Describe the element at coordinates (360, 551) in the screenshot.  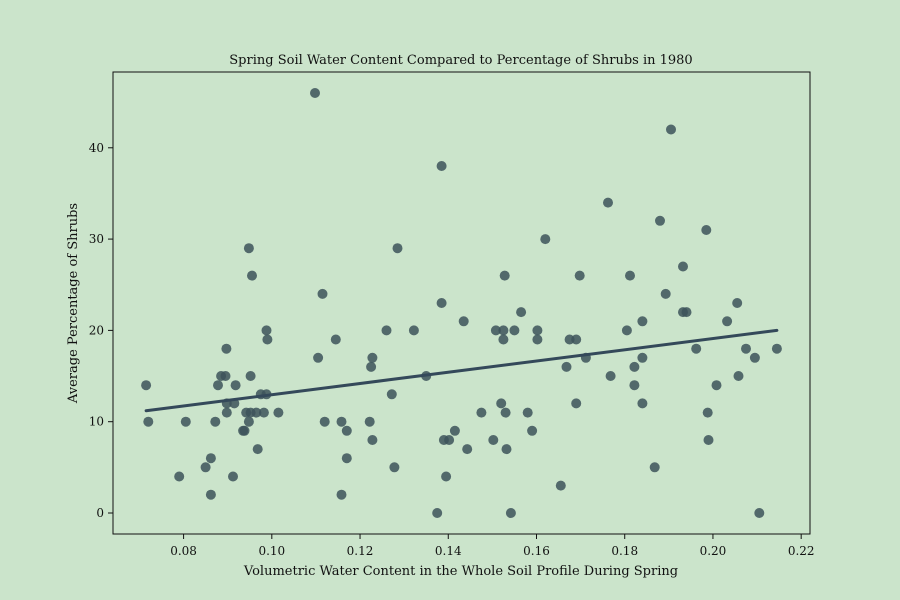
I see `x-tick-label: 0.12` at that location.